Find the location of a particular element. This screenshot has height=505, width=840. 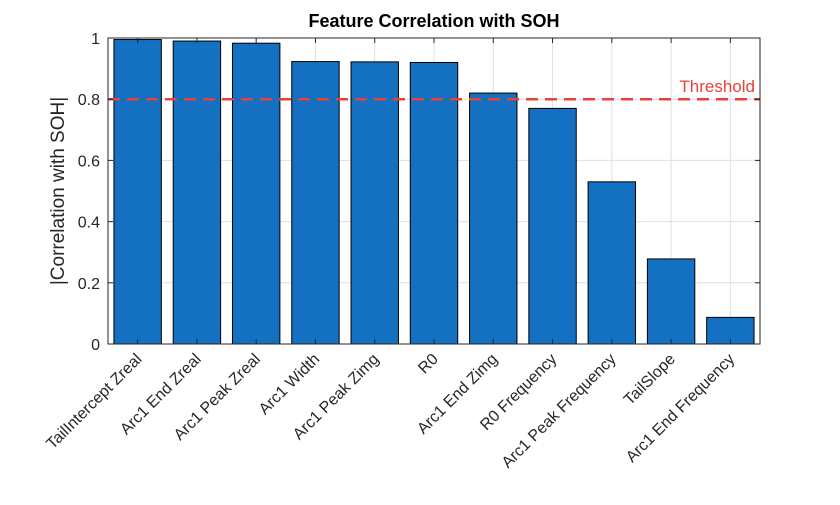

y-axis-label: |Correlation with SOH| is located at coordinates (58, 191).